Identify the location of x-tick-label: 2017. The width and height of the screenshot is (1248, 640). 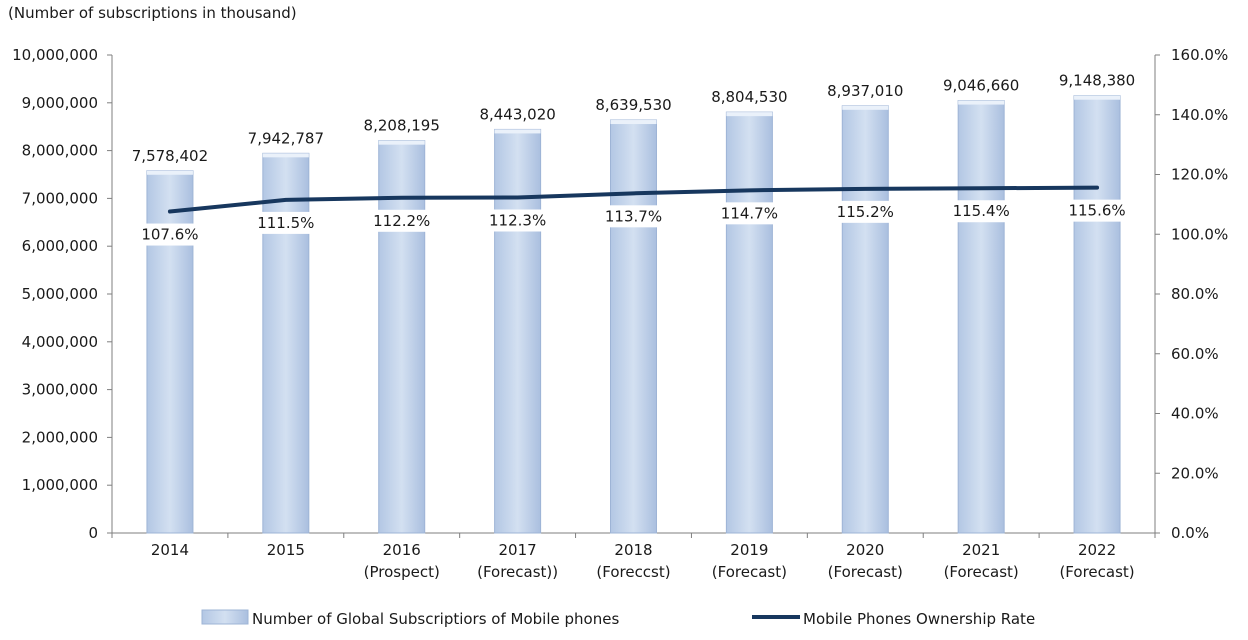
(518, 550).